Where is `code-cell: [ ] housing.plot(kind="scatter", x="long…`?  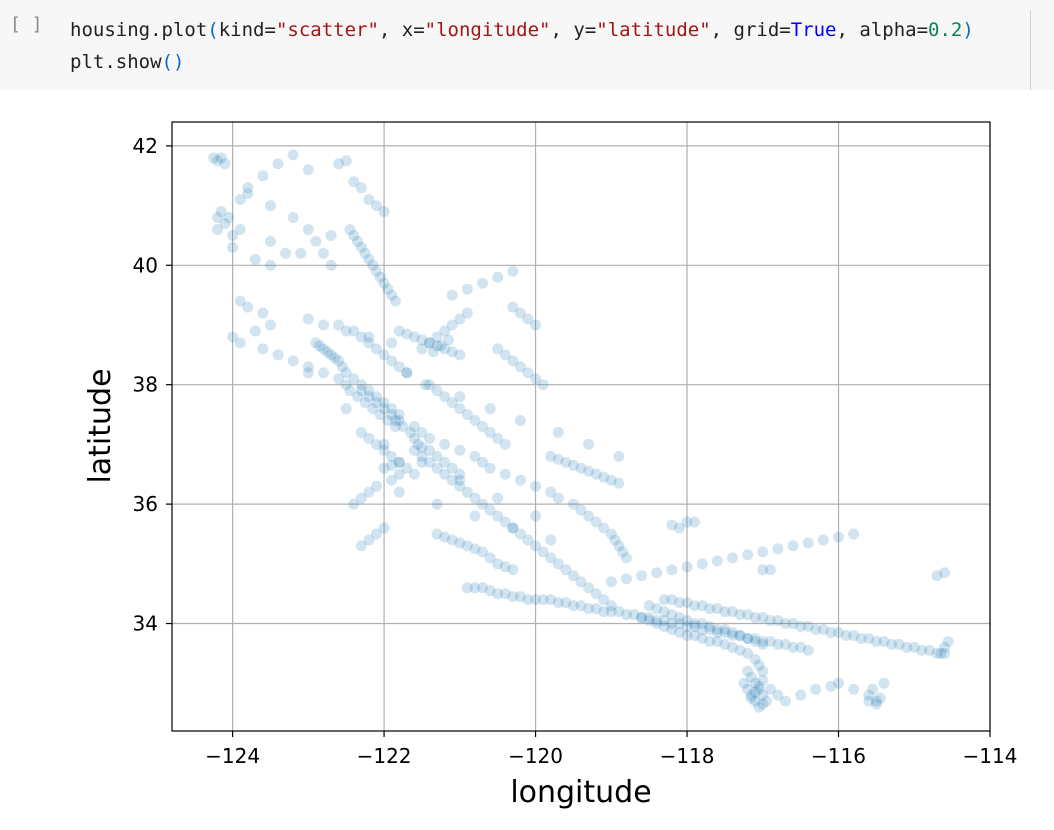
code-cell: [ ] housing.plot(kind="scatter", x="long… is located at coordinates (527, 45).